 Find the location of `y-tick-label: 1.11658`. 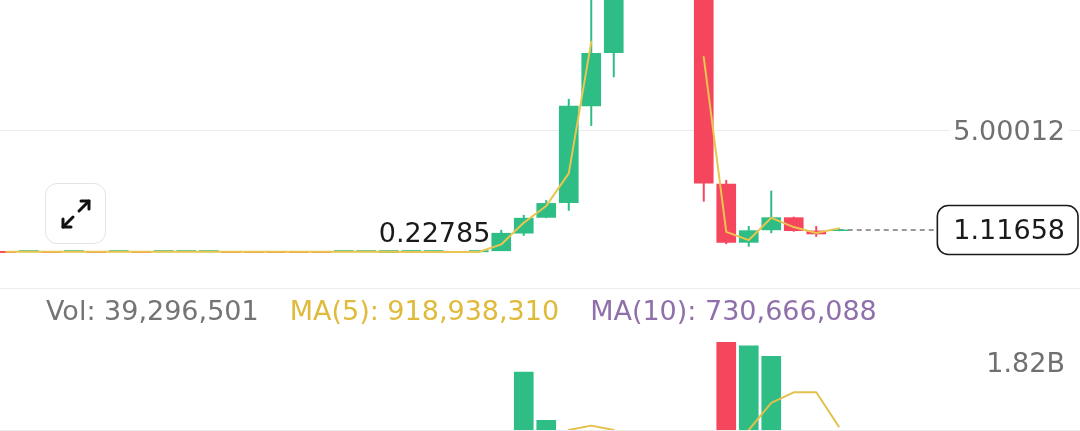

y-tick-label: 1.11658 is located at coordinates (1009, 229).